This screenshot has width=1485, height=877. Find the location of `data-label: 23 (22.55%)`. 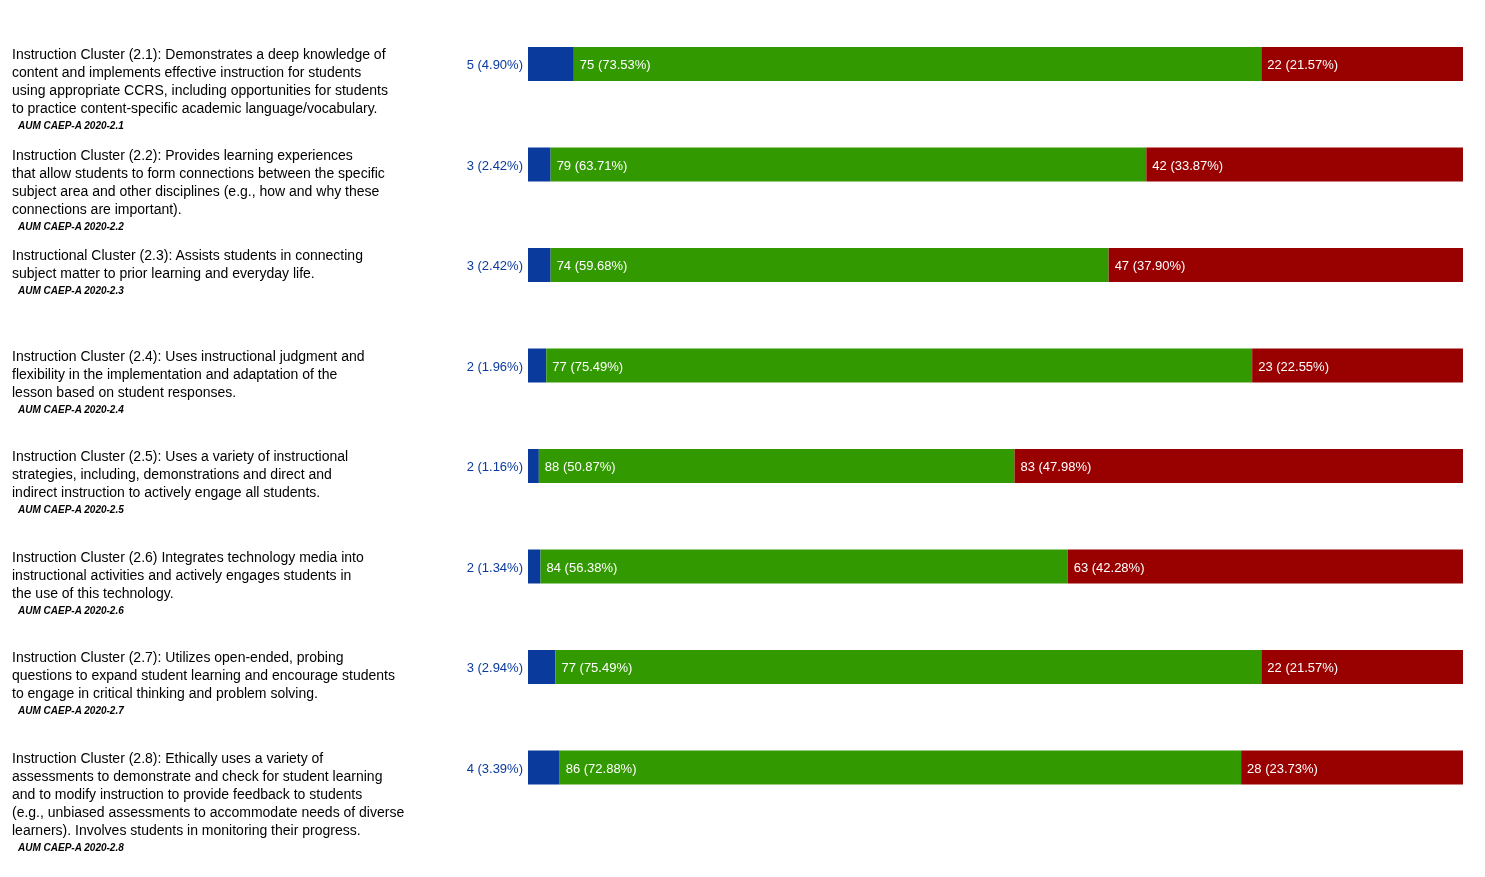

data-label: 23 (22.55%) is located at coordinates (1293, 366).